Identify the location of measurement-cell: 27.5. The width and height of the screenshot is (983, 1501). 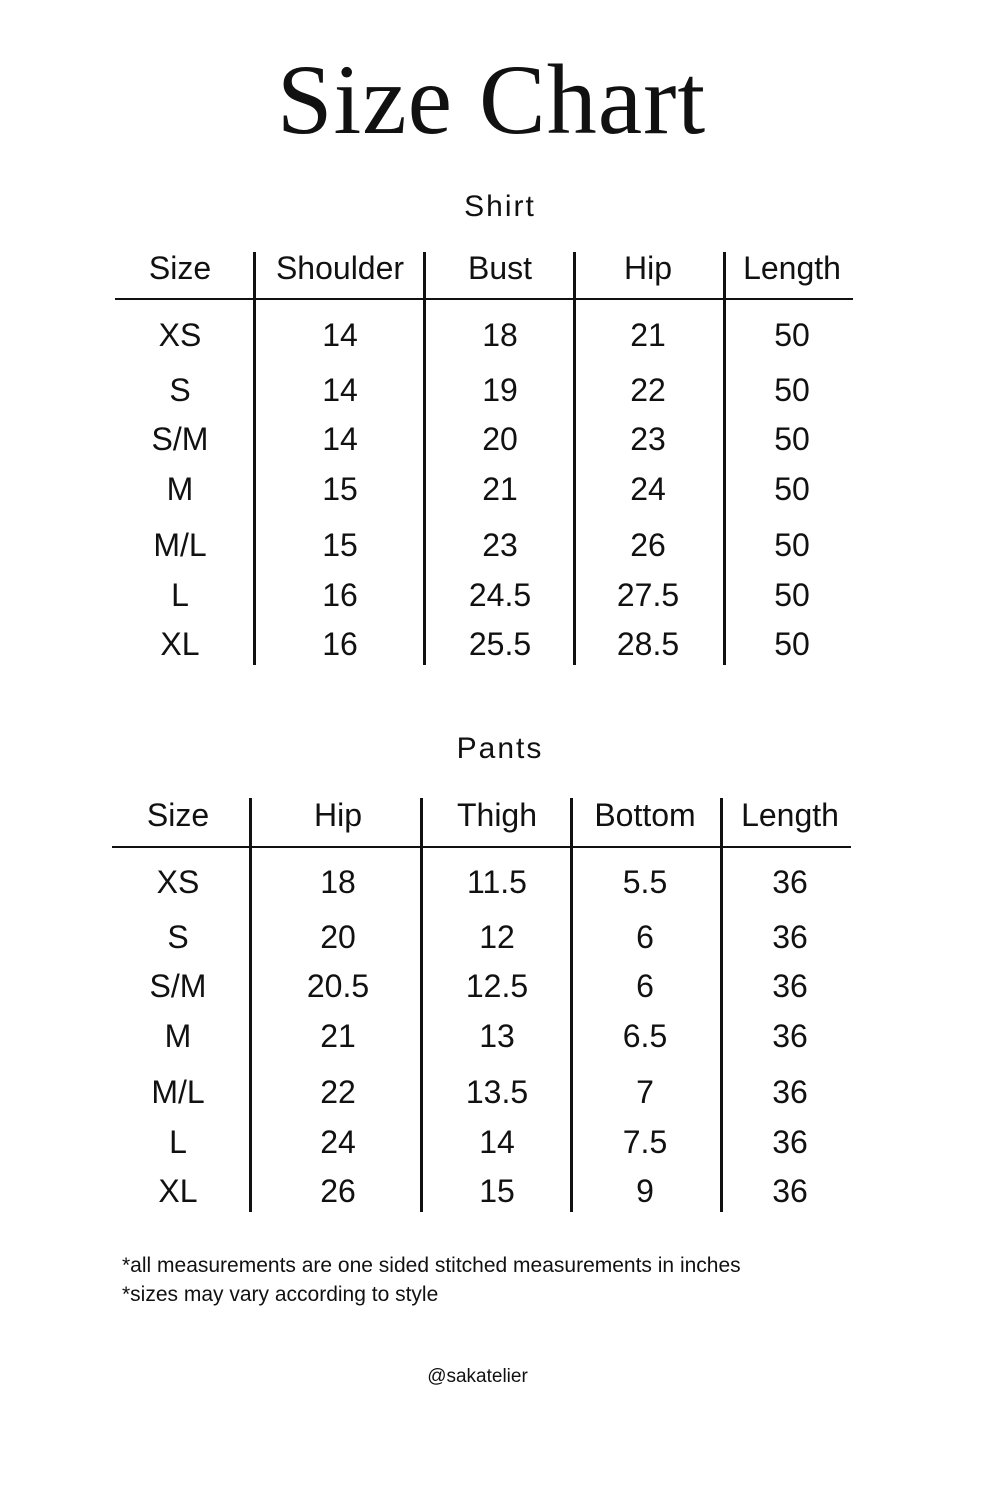
(648, 595).